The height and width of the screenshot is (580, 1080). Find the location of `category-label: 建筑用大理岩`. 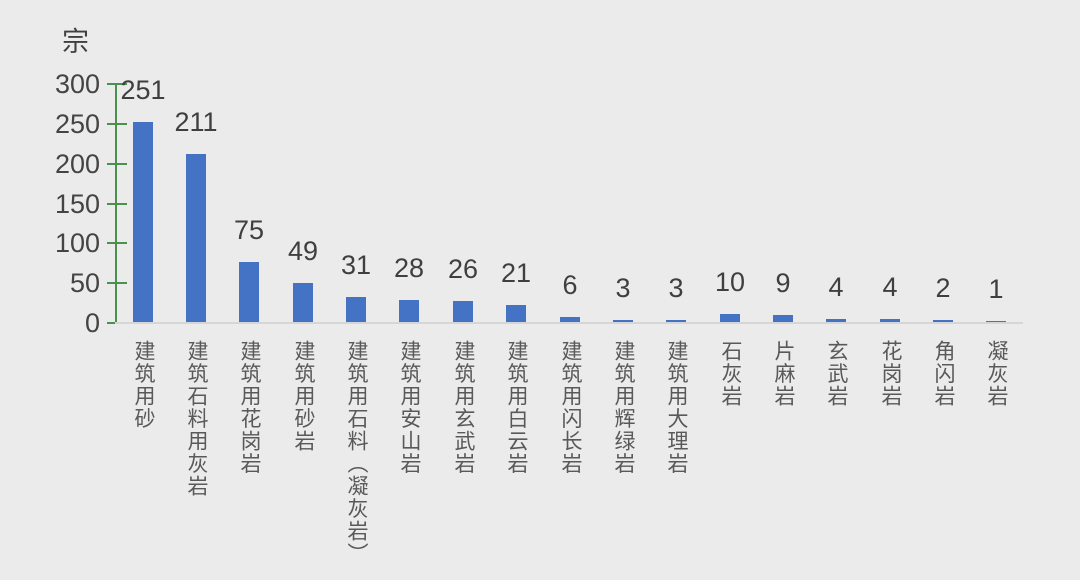

category-label: 建筑用大理岩 is located at coordinates (676, 407).